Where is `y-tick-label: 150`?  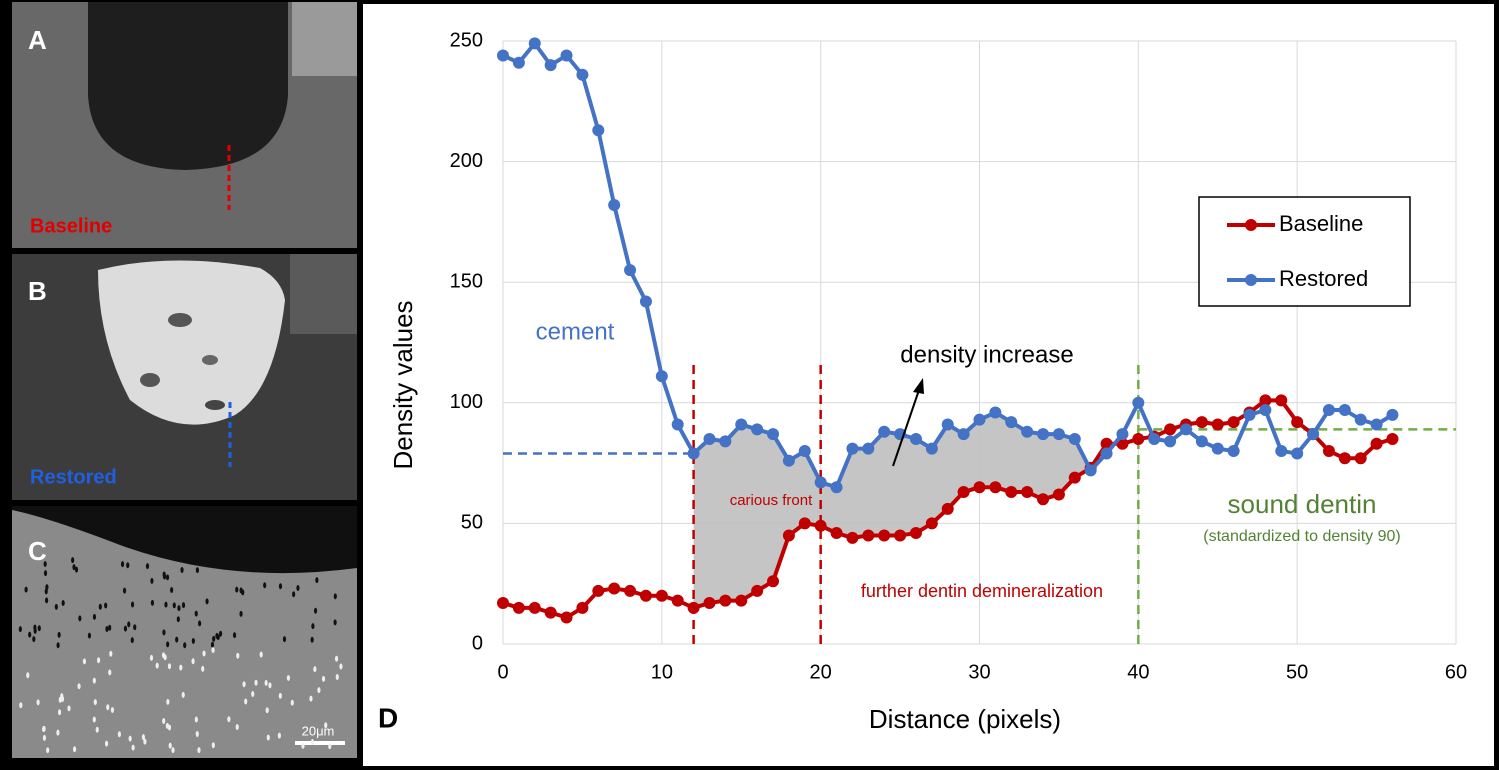
y-tick-label: 150 is located at coordinates (466, 281).